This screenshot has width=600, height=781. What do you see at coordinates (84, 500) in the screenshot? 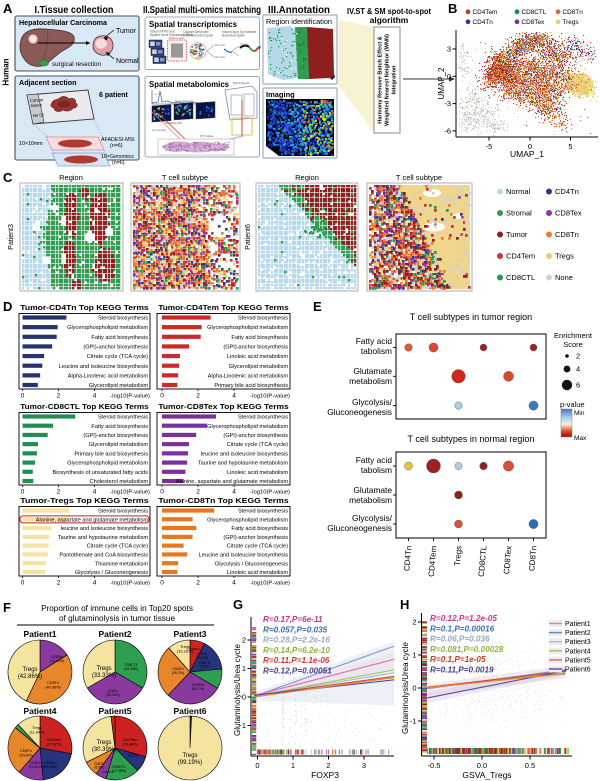
I see `svg-text: Tumor-Tregs Top KEGG Terms` at bounding box center [84, 500].